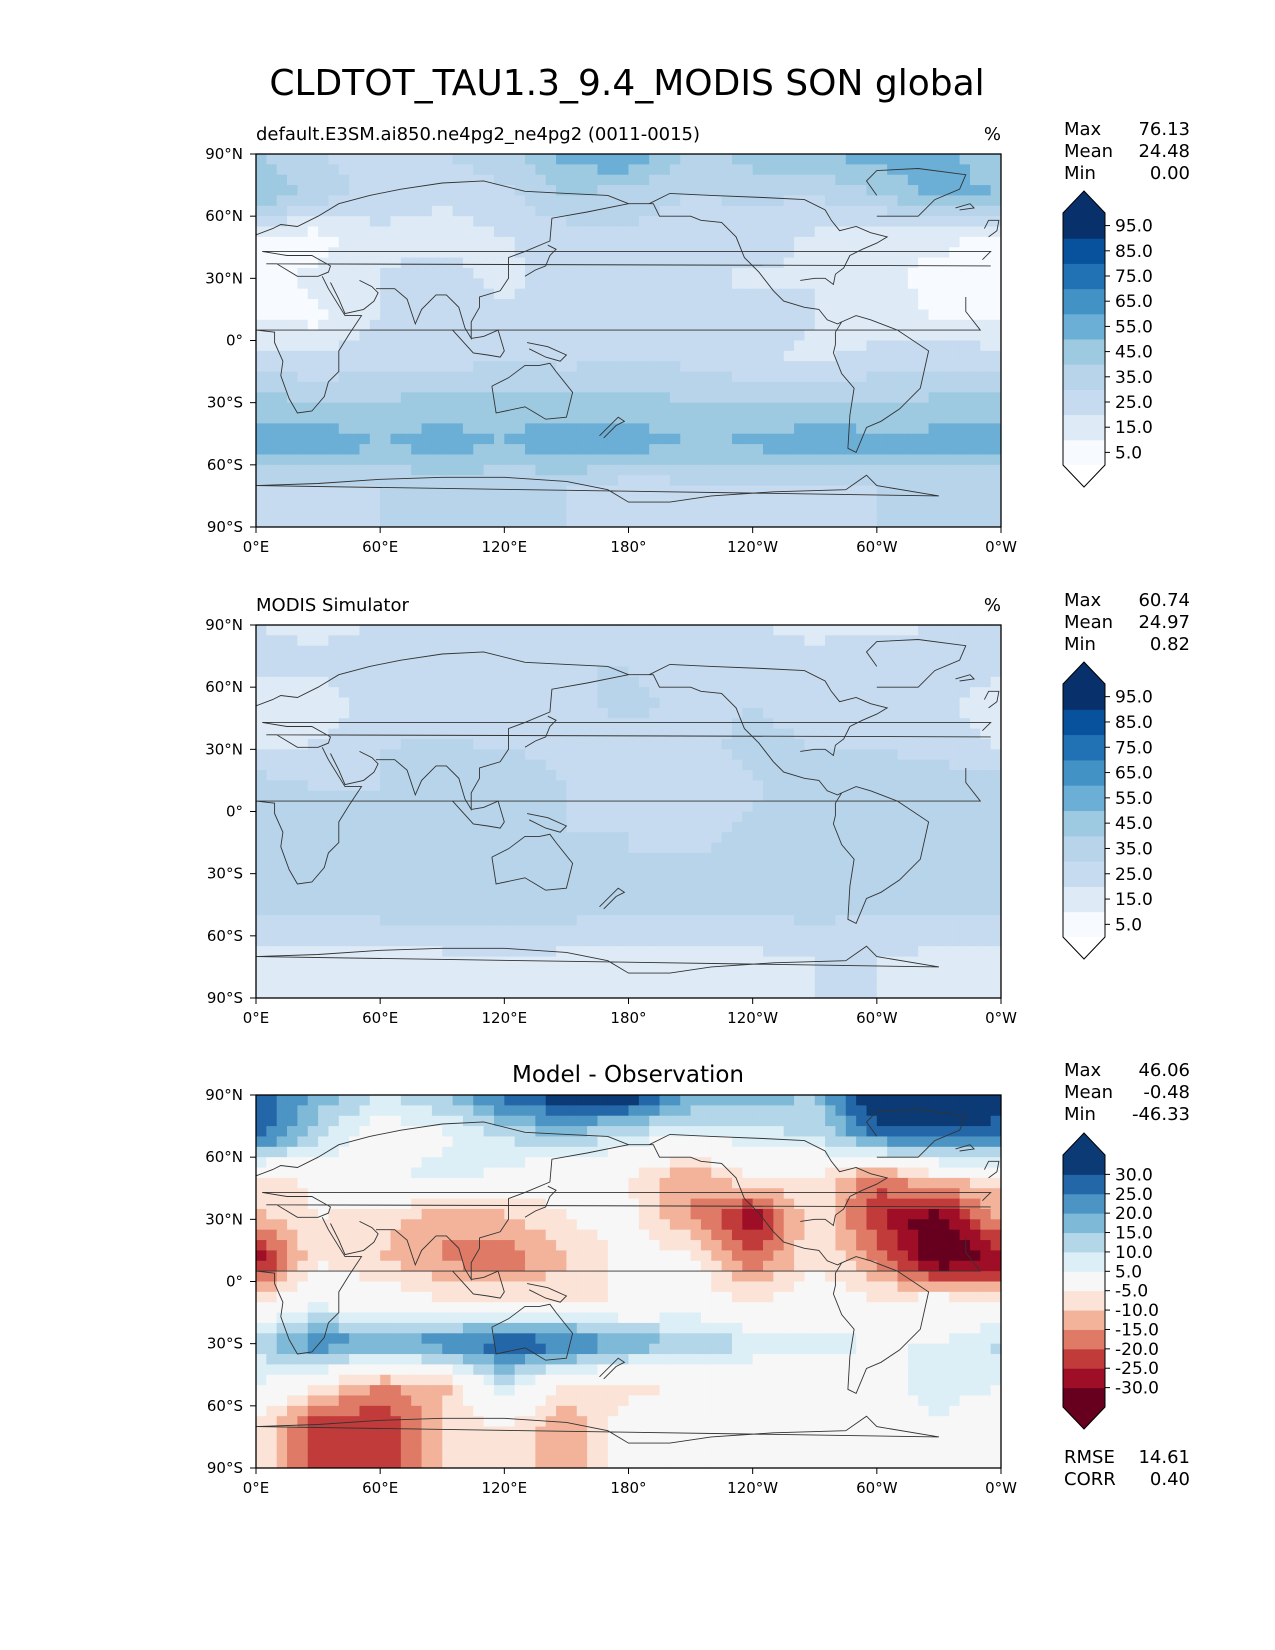 This screenshot has height=1650, width=1275. Describe the element at coordinates (1170, 173) in the screenshot. I see `stat-value: 0.00` at that location.